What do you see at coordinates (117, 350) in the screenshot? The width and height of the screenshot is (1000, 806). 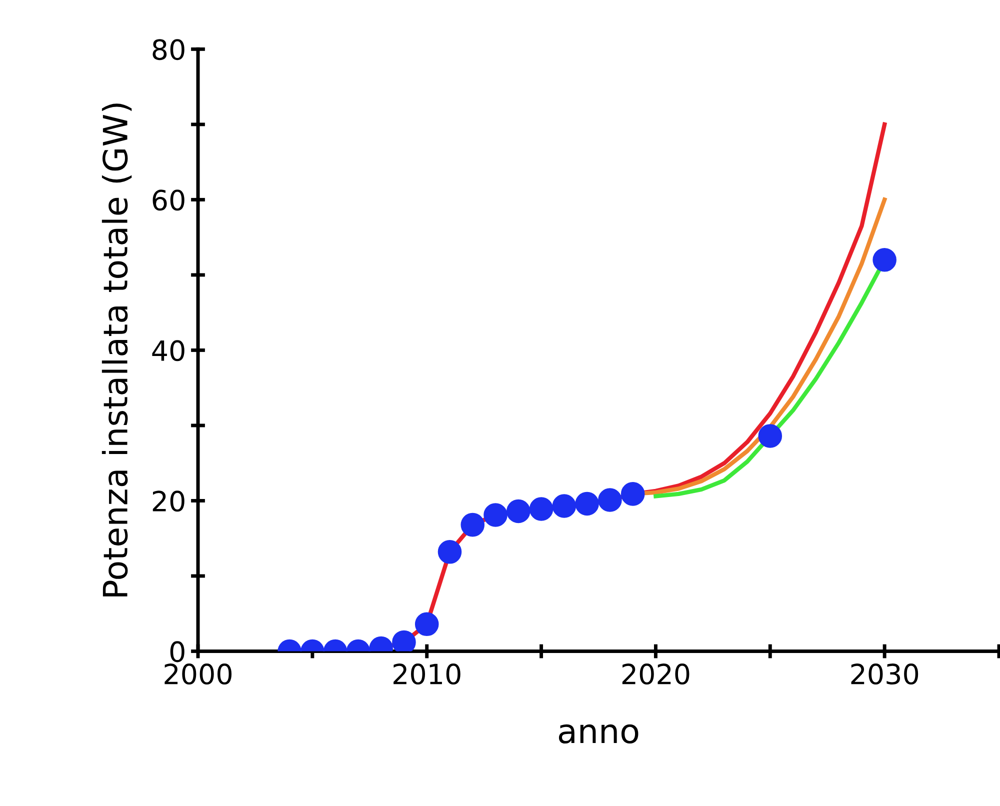 I see `y-axis-title: Potenza installata totale (GW)` at bounding box center [117, 350].